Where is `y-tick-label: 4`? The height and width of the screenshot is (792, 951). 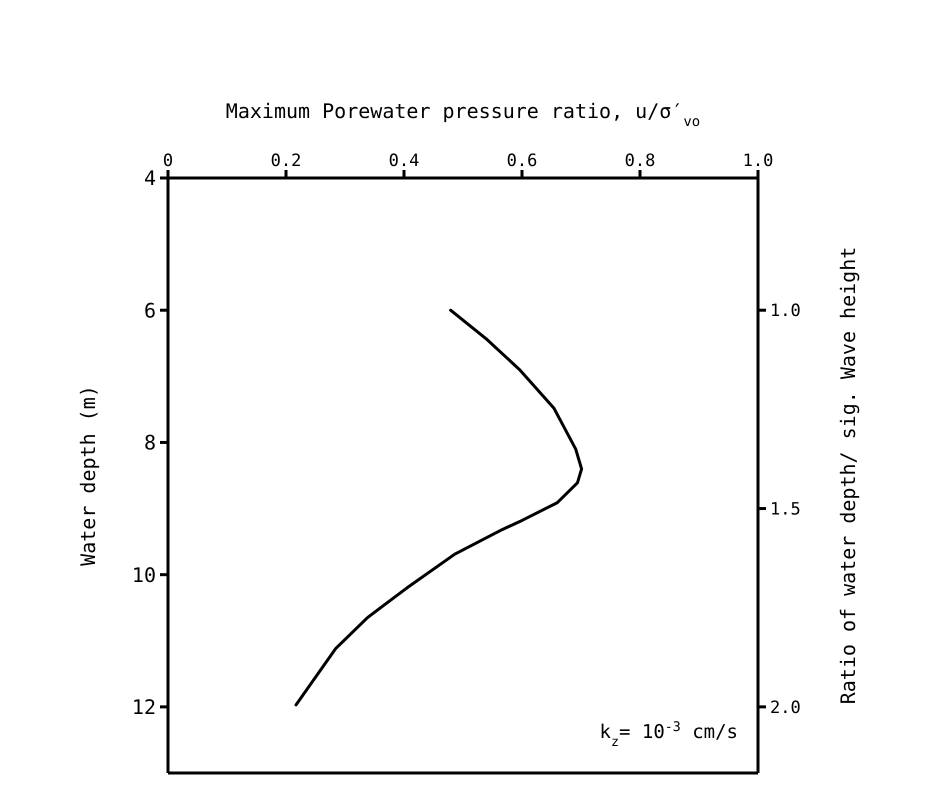 y-tick-label: 4 is located at coordinates (150, 178).